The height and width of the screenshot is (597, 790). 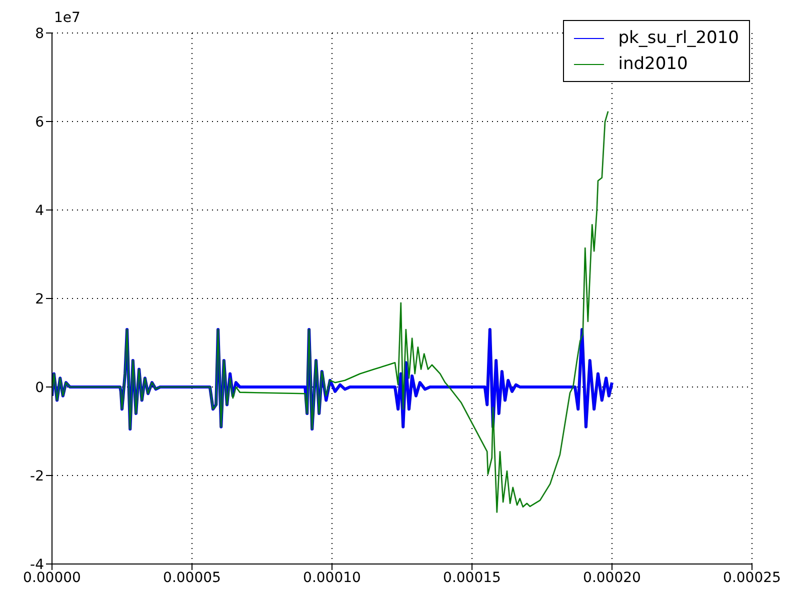 I want to click on x-tick-label: 0.00015, so click(x=472, y=578).